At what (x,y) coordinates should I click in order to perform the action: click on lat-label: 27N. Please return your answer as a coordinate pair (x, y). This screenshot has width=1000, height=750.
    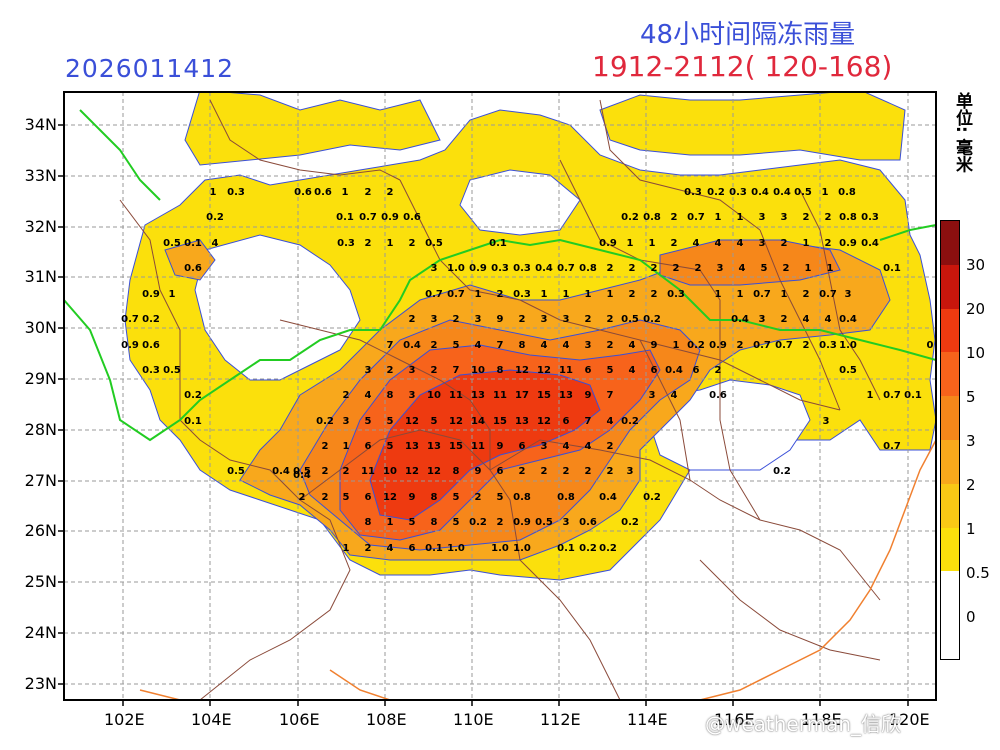
    Looking at the image, I should click on (40, 480).